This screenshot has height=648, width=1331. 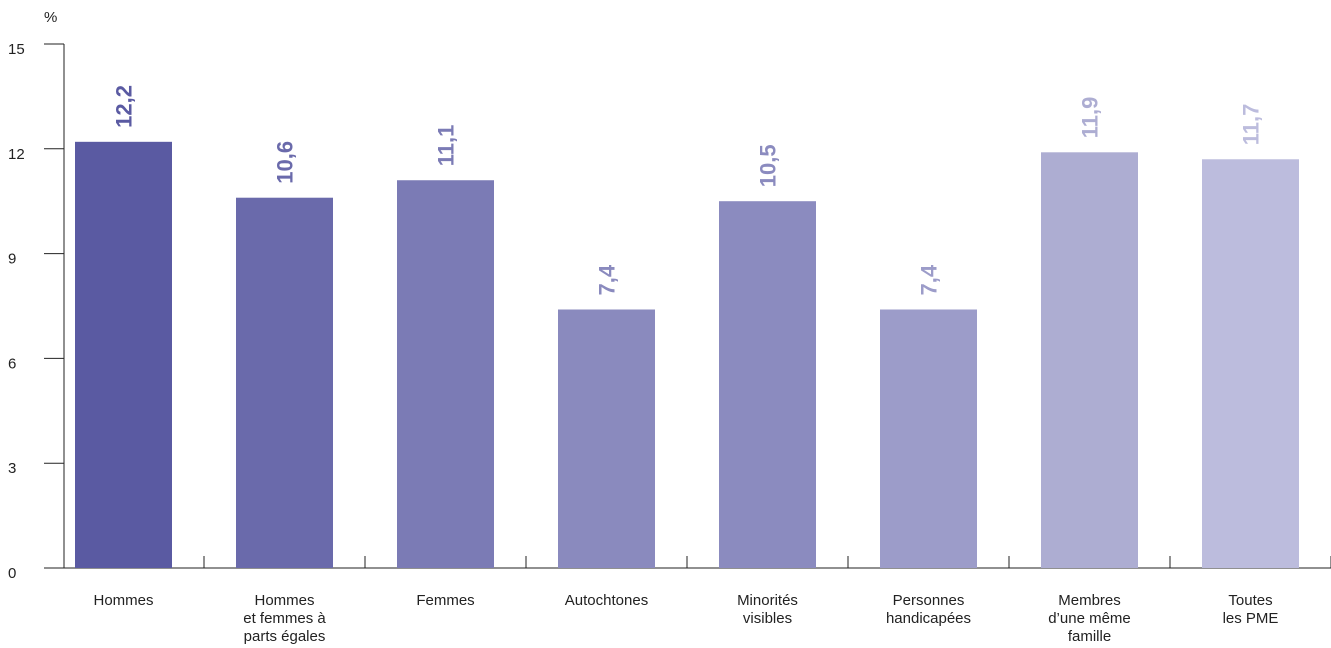 What do you see at coordinates (768, 165) in the screenshot?
I see `value-label: 10,5` at bounding box center [768, 165].